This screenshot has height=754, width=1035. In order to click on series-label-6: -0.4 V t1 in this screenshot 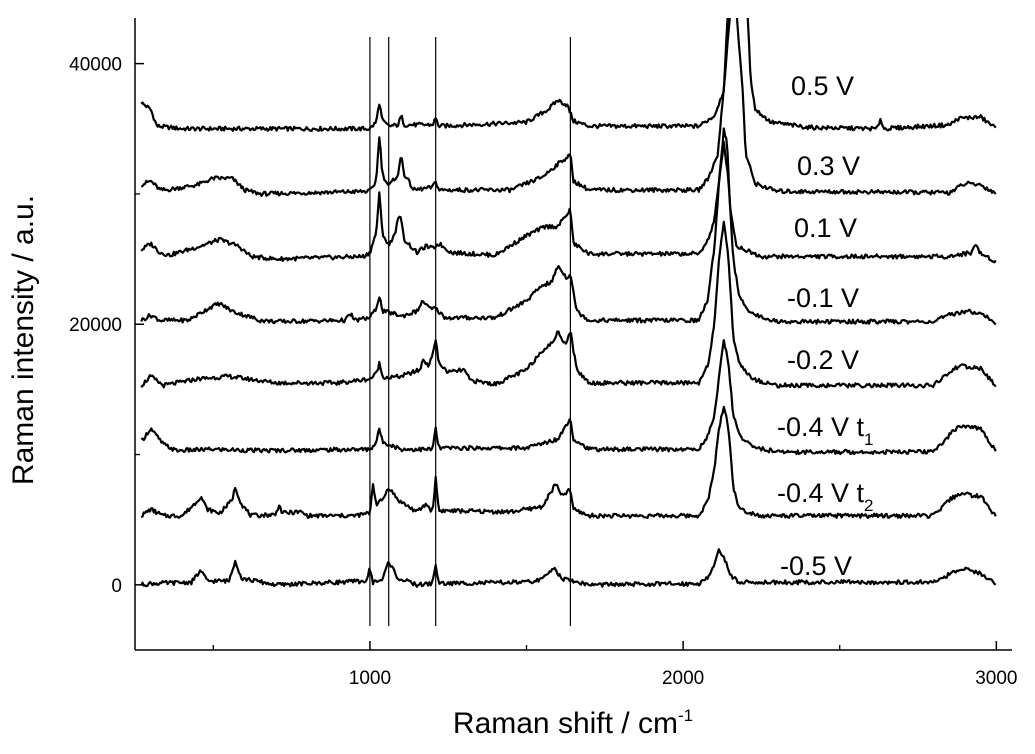, I will do `click(825, 430)`.